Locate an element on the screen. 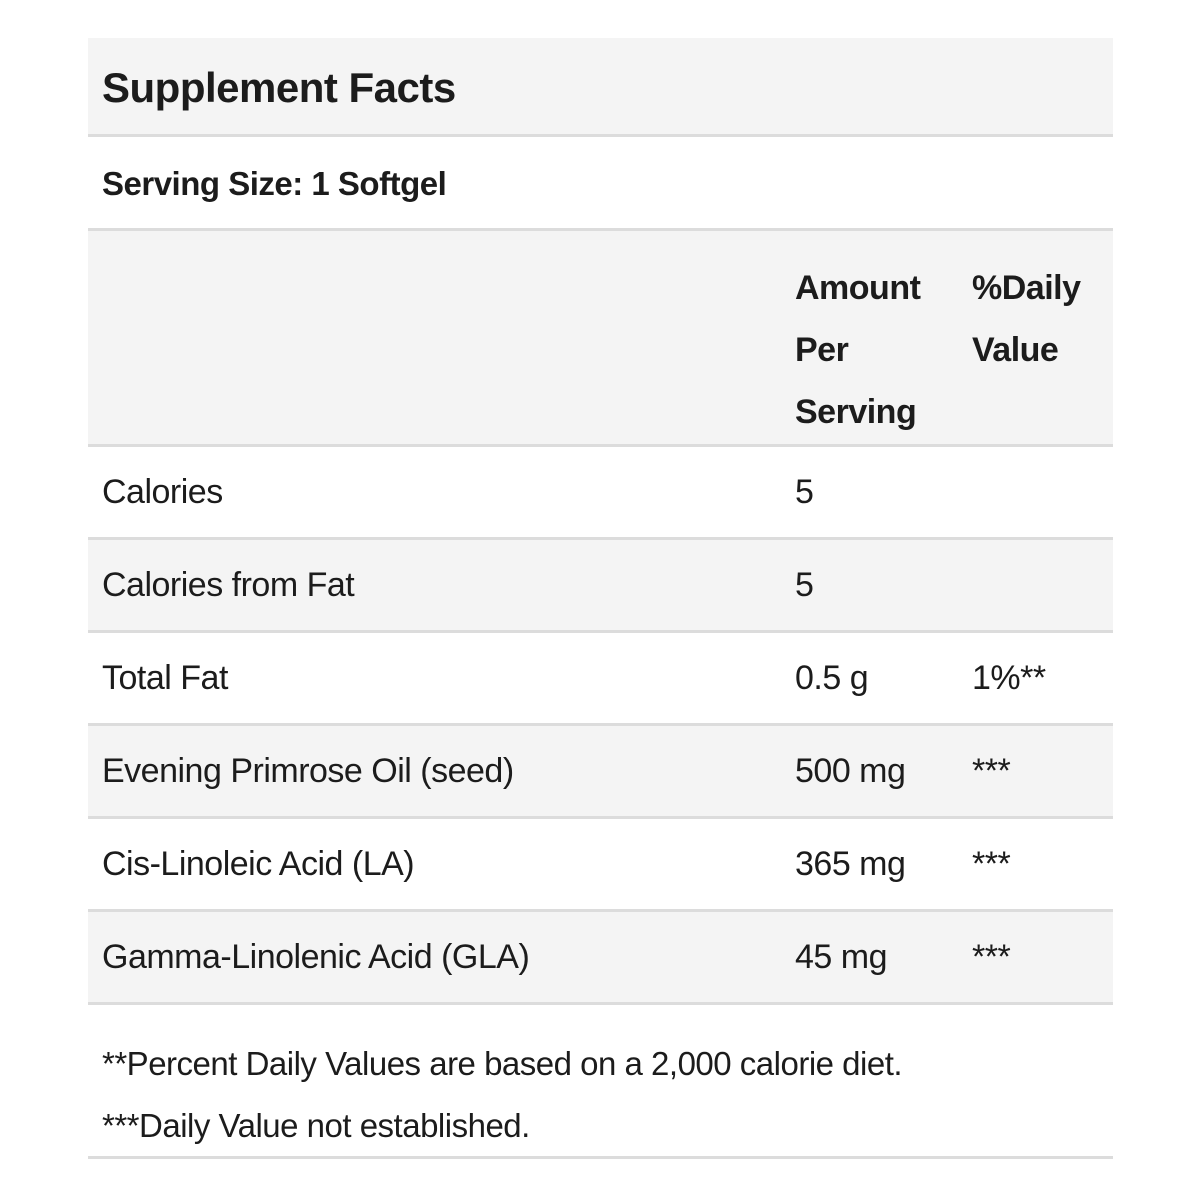 This screenshot has height=1200, width=1200. amount-header: Amount Per Serving is located at coordinates (858, 350).